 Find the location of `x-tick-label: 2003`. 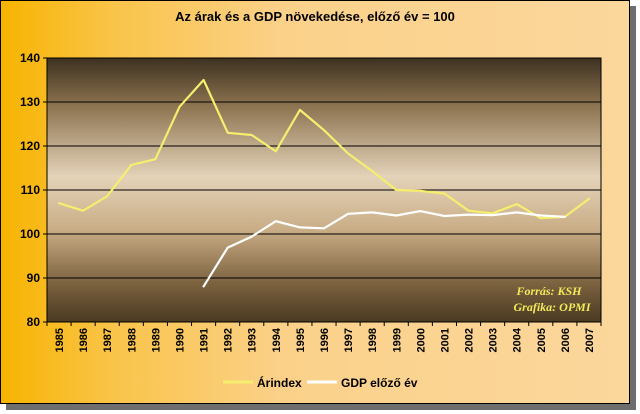

x-tick-label: 2003 is located at coordinates (494, 340).